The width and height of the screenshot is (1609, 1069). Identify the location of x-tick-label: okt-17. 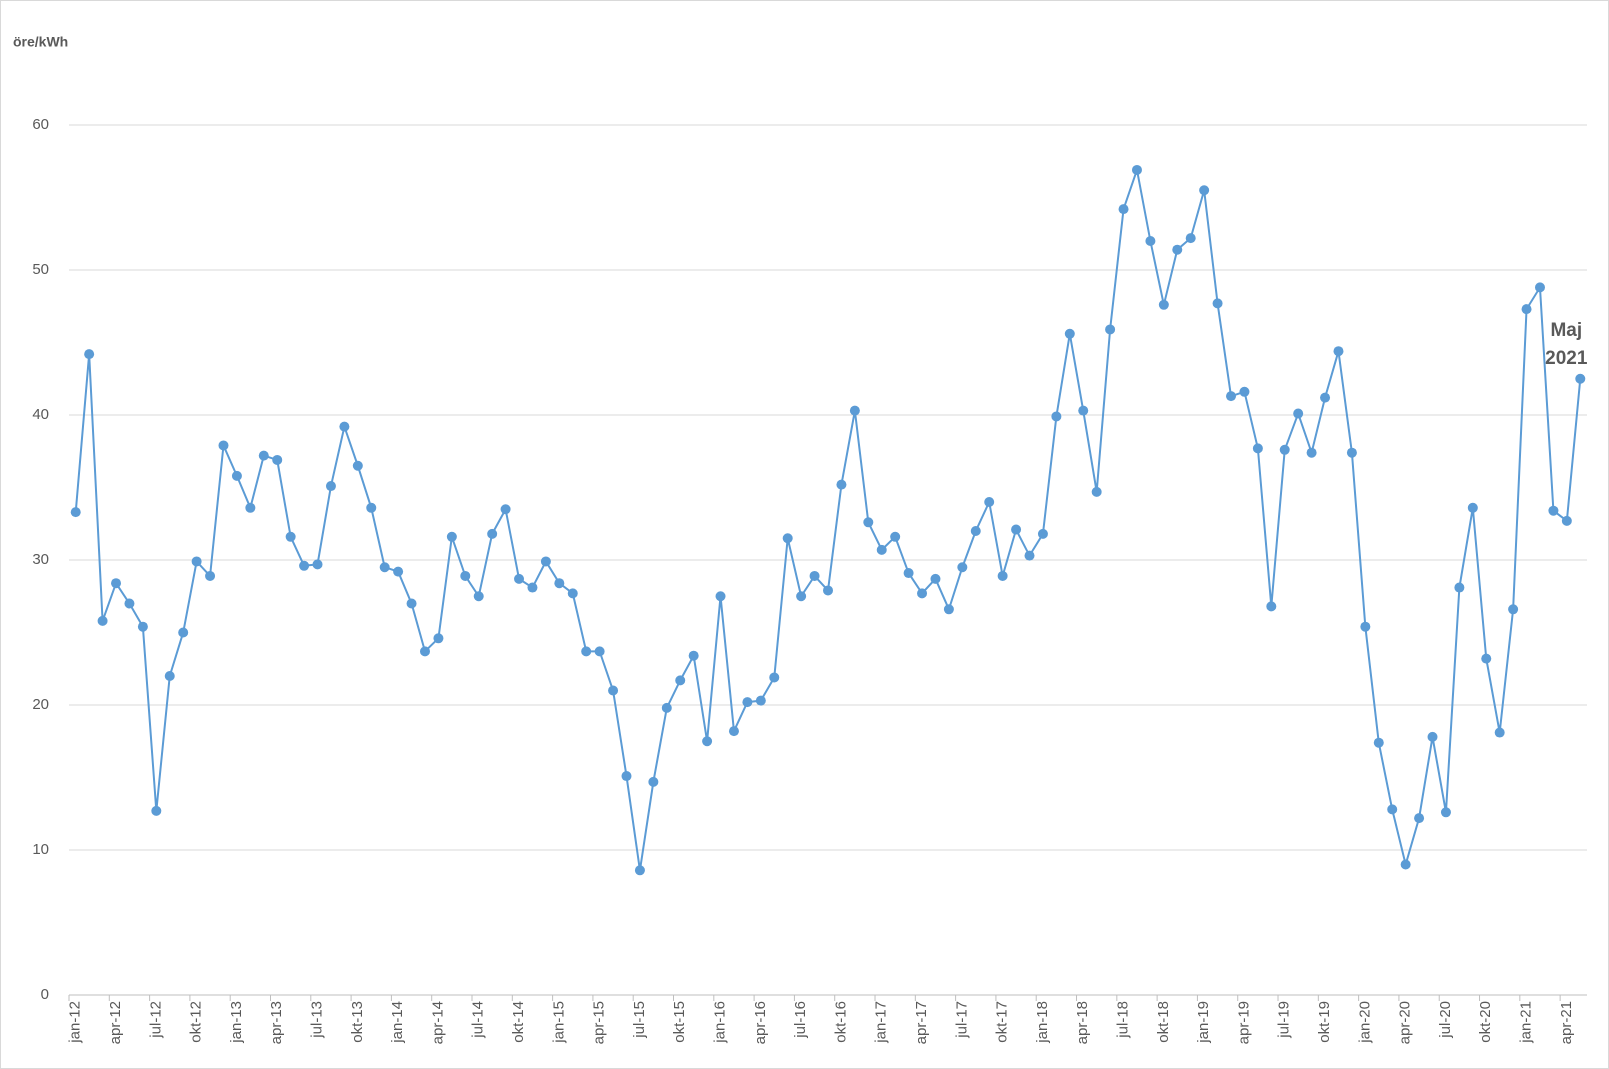
(1002, 1022).